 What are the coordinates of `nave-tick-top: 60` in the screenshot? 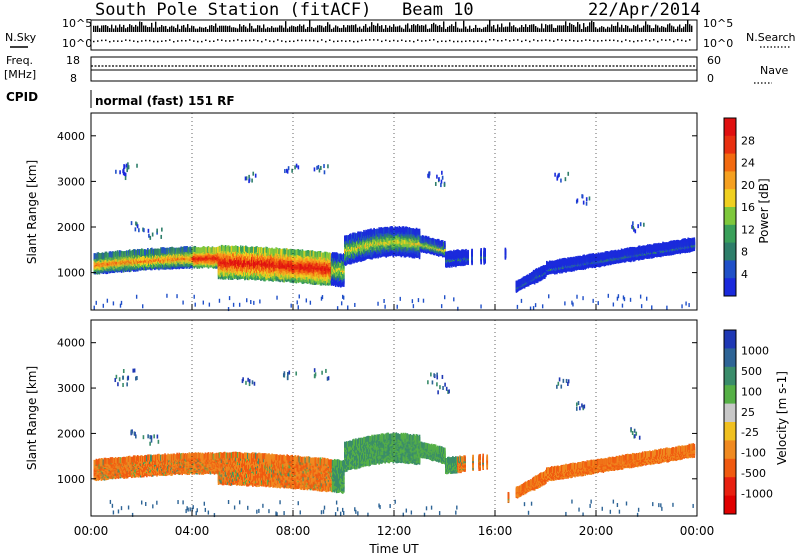 It's located at (714, 60).